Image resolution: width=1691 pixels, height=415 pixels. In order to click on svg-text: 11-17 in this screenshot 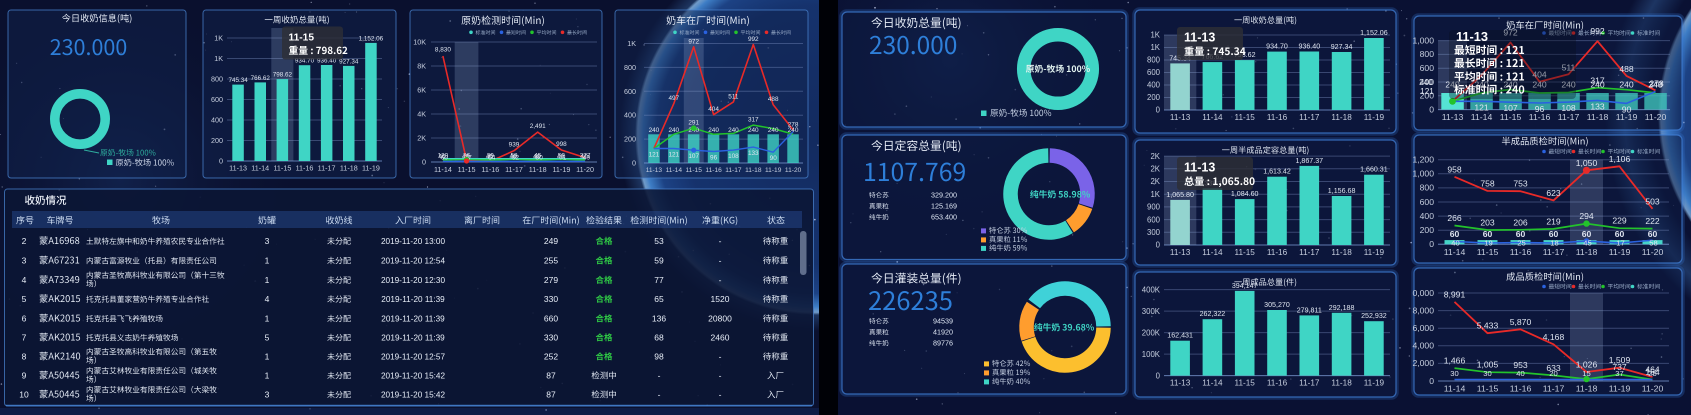, I will do `click(514, 169)`.